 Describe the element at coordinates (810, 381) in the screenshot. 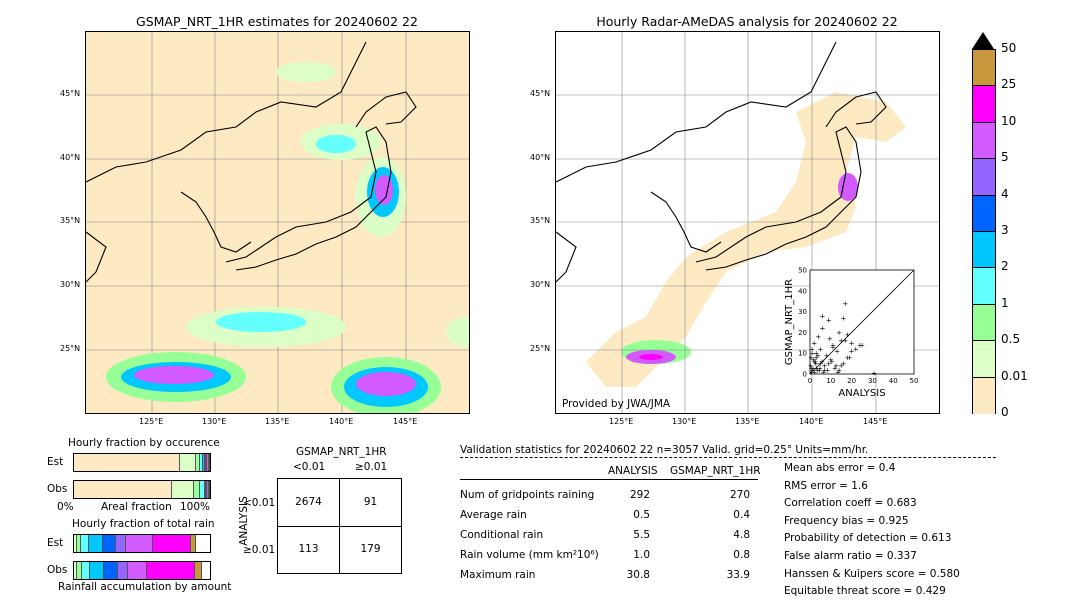

I see `scatter-xtick: 0` at that location.